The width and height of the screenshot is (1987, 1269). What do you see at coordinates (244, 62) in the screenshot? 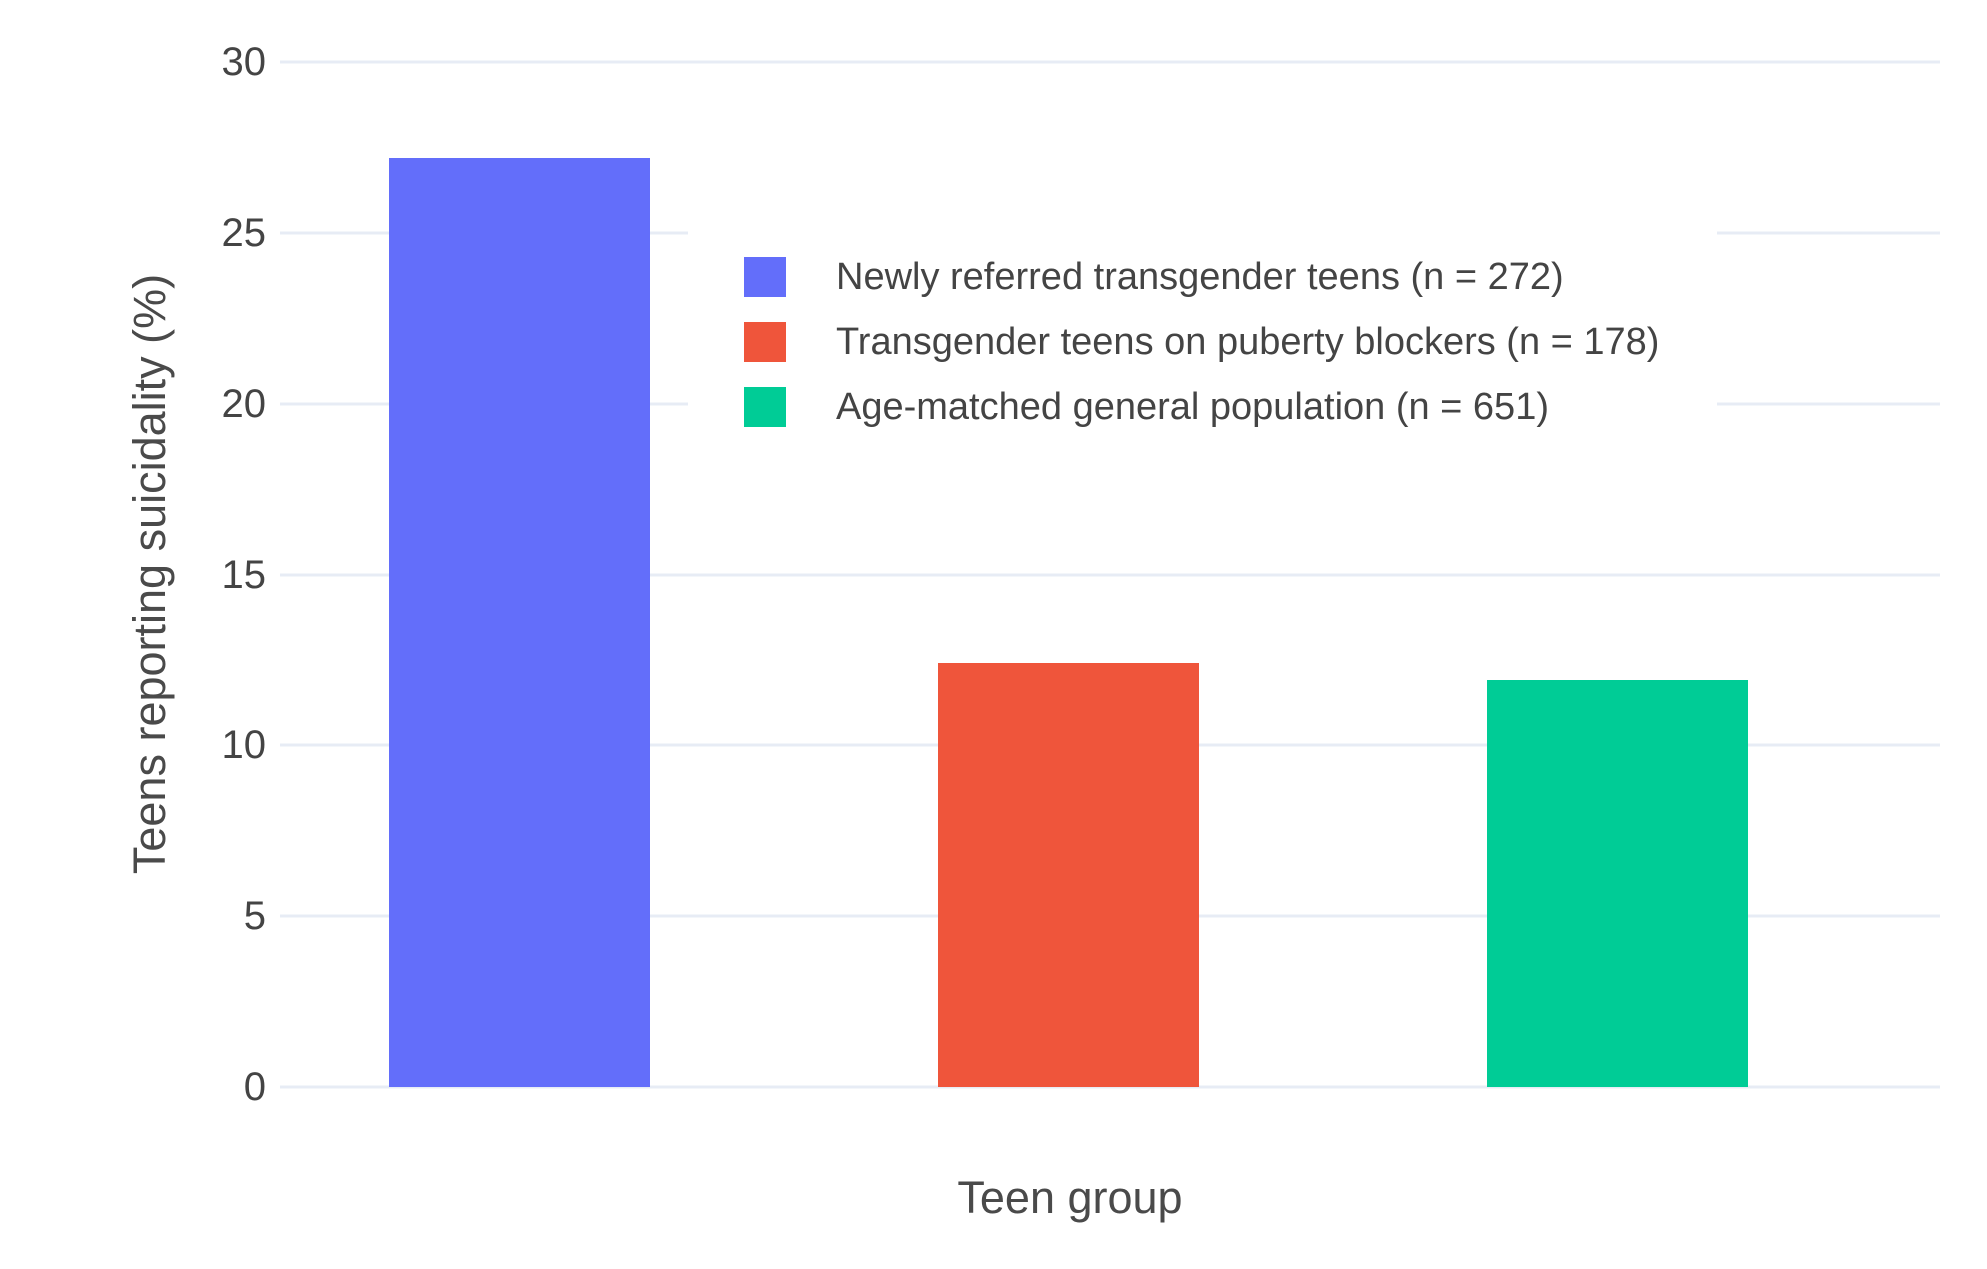
I see `y-tick-label-30: 30` at bounding box center [244, 62].